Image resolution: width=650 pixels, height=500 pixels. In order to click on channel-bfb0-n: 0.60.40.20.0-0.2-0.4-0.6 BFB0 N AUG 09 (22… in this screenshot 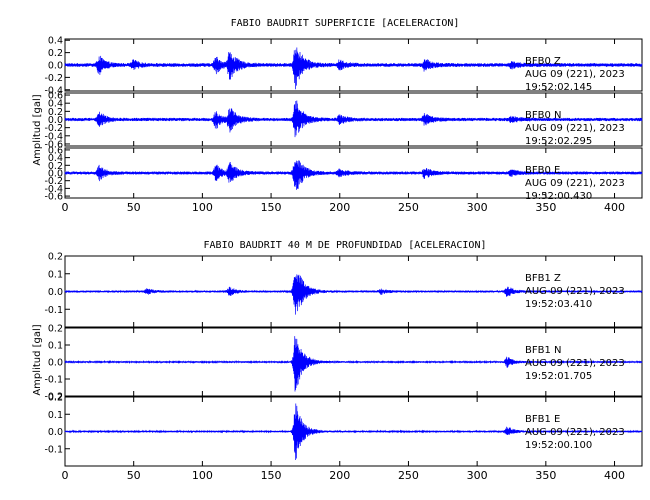, I will do `click(343, 120)`.